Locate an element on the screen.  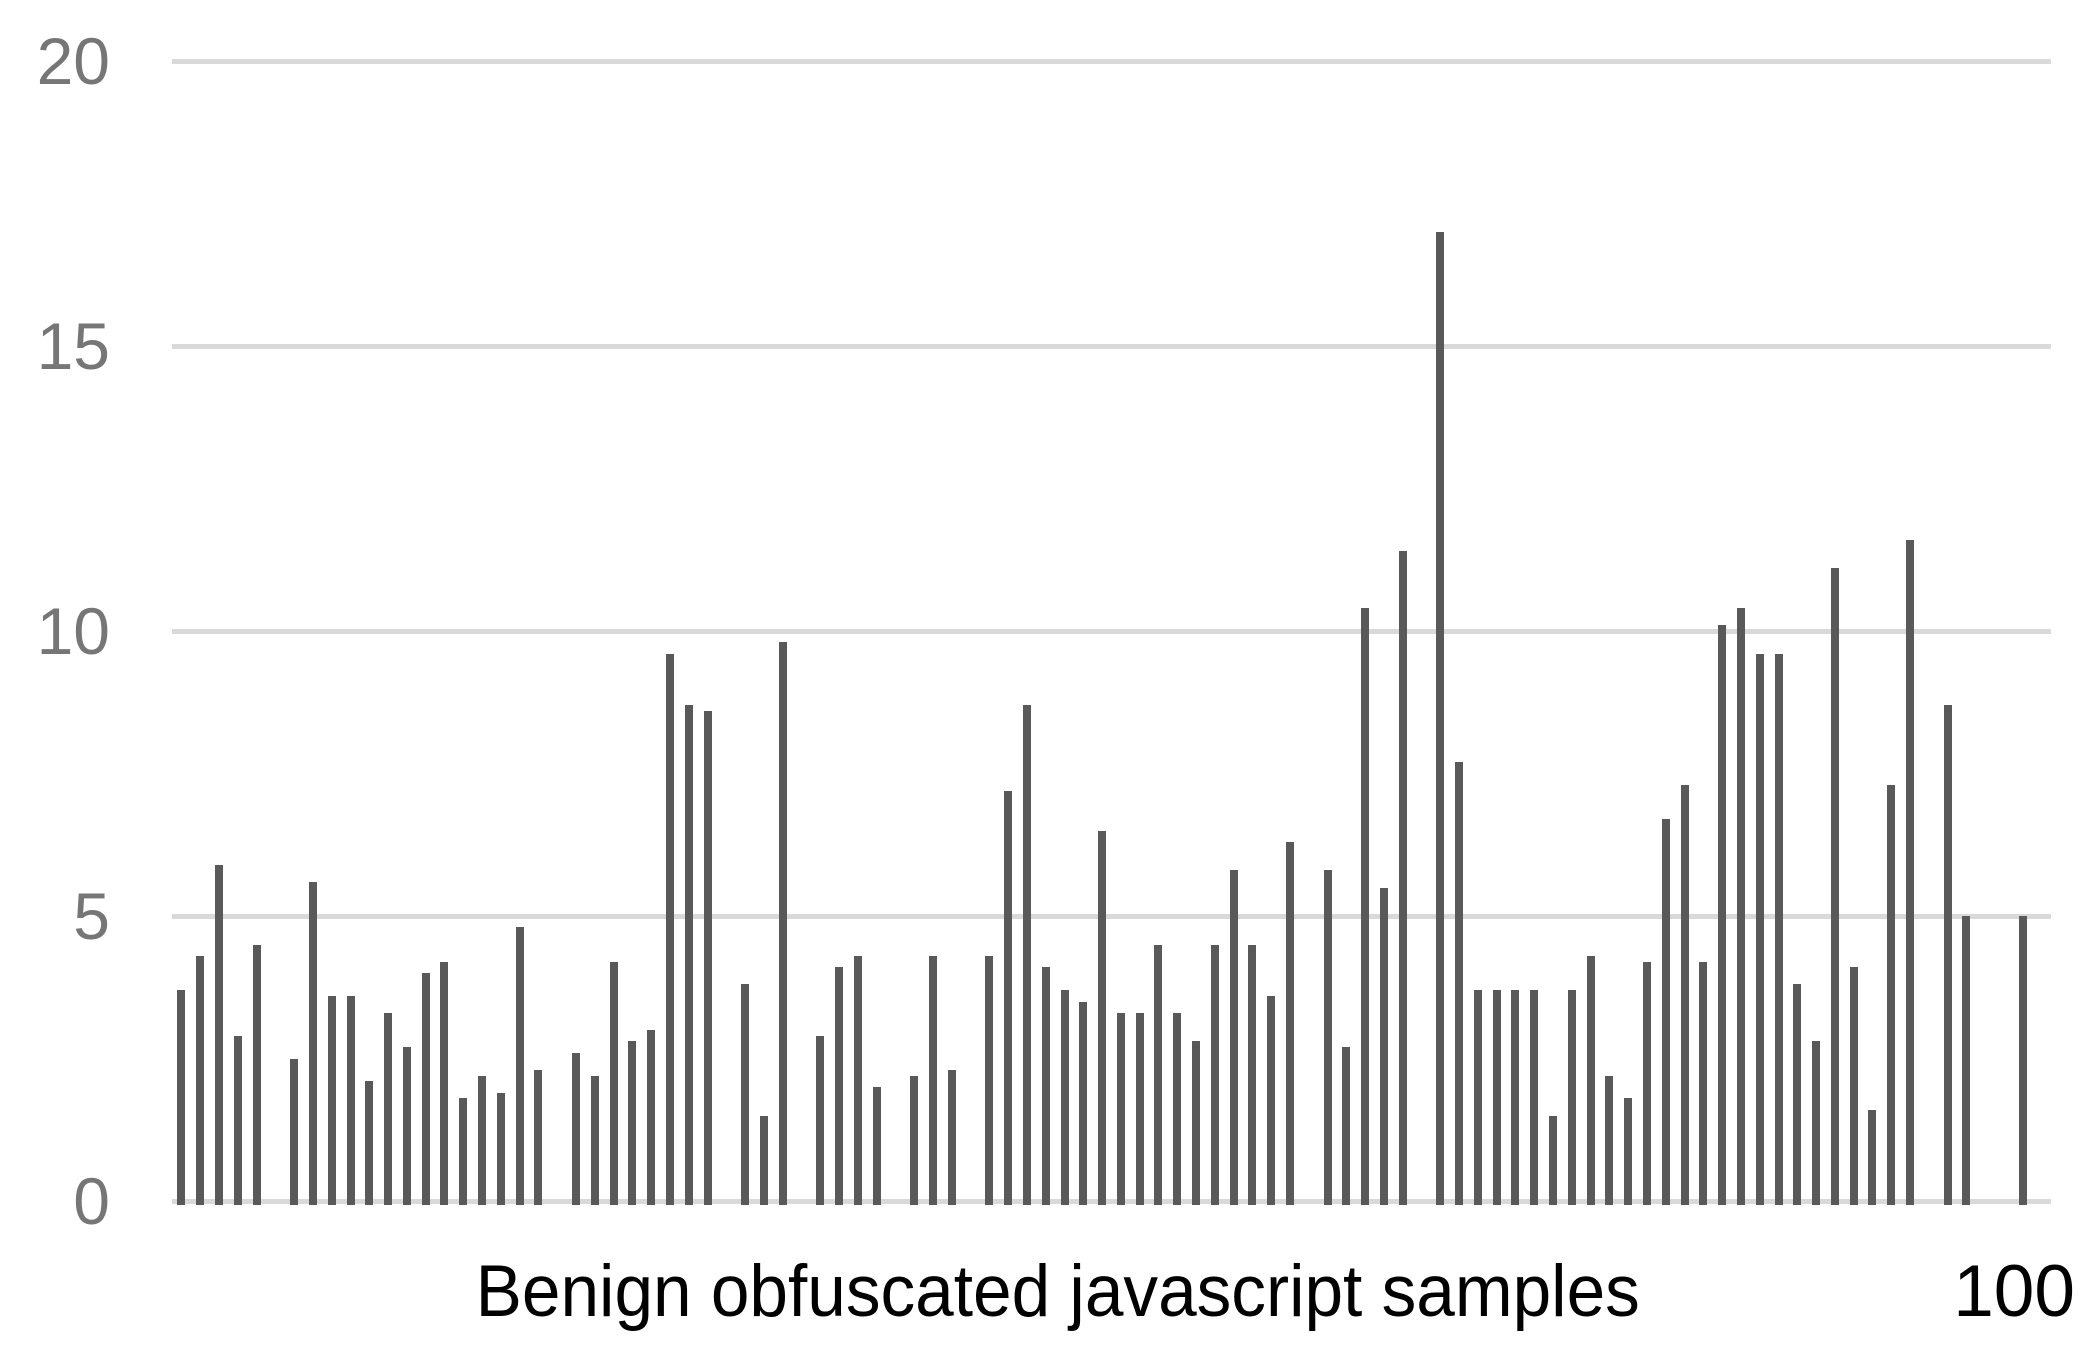
y-tick-label-0: 0 is located at coordinates (91, 1201).